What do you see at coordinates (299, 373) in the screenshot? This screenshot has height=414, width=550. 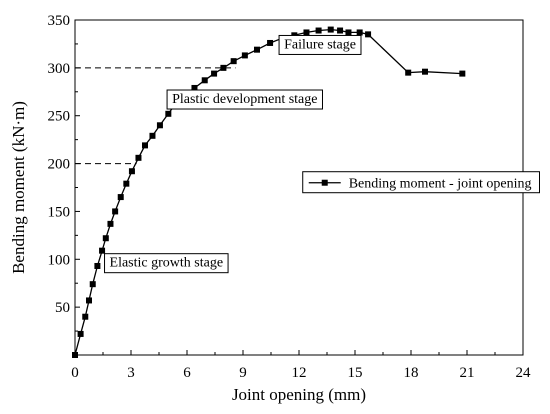 I see `x-tick-label: 12` at bounding box center [299, 373].